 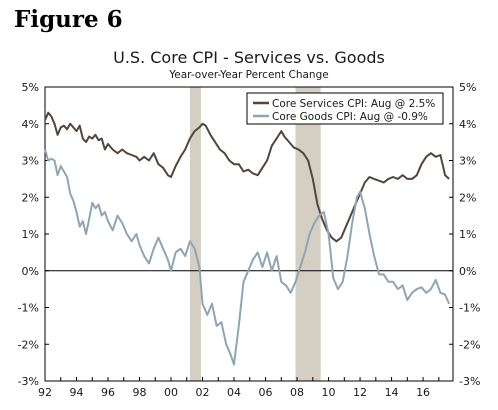 I want to click on legend-box, so click(x=345, y=108).